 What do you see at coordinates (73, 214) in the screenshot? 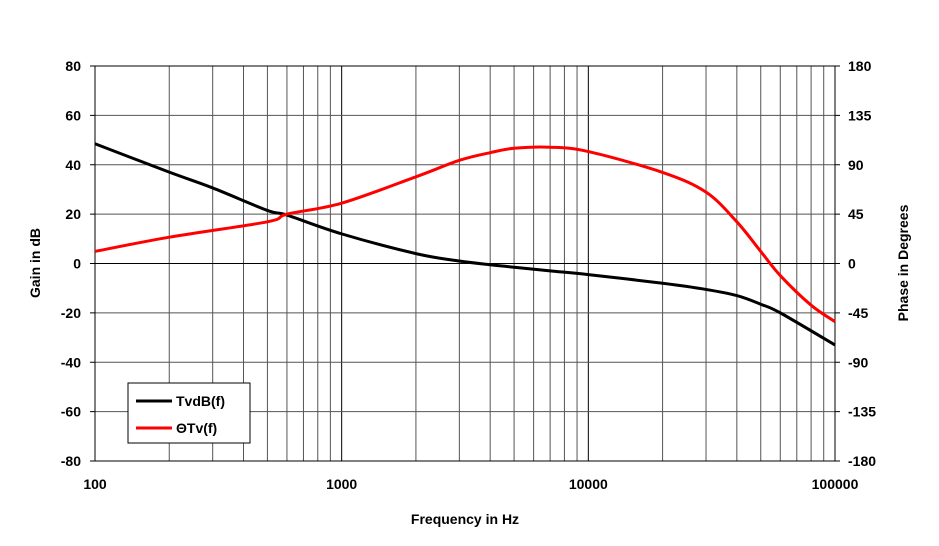
I see `y-tick-label: 20` at bounding box center [73, 214].